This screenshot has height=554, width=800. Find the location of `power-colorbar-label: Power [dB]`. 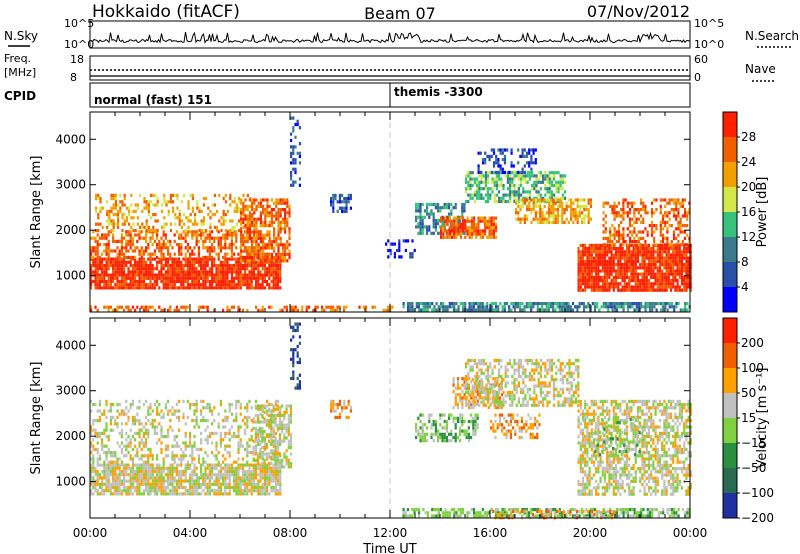

power-colorbar-label: Power [dB] is located at coordinates (762, 212).